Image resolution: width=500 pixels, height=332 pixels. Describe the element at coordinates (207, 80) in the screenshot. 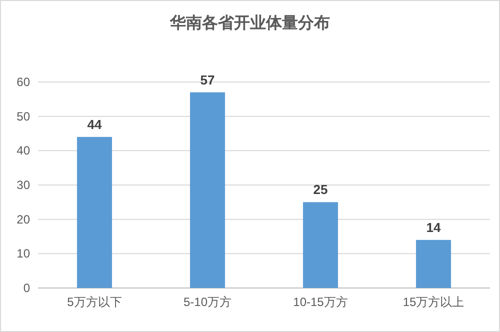

I see `data-label: 57` at that location.